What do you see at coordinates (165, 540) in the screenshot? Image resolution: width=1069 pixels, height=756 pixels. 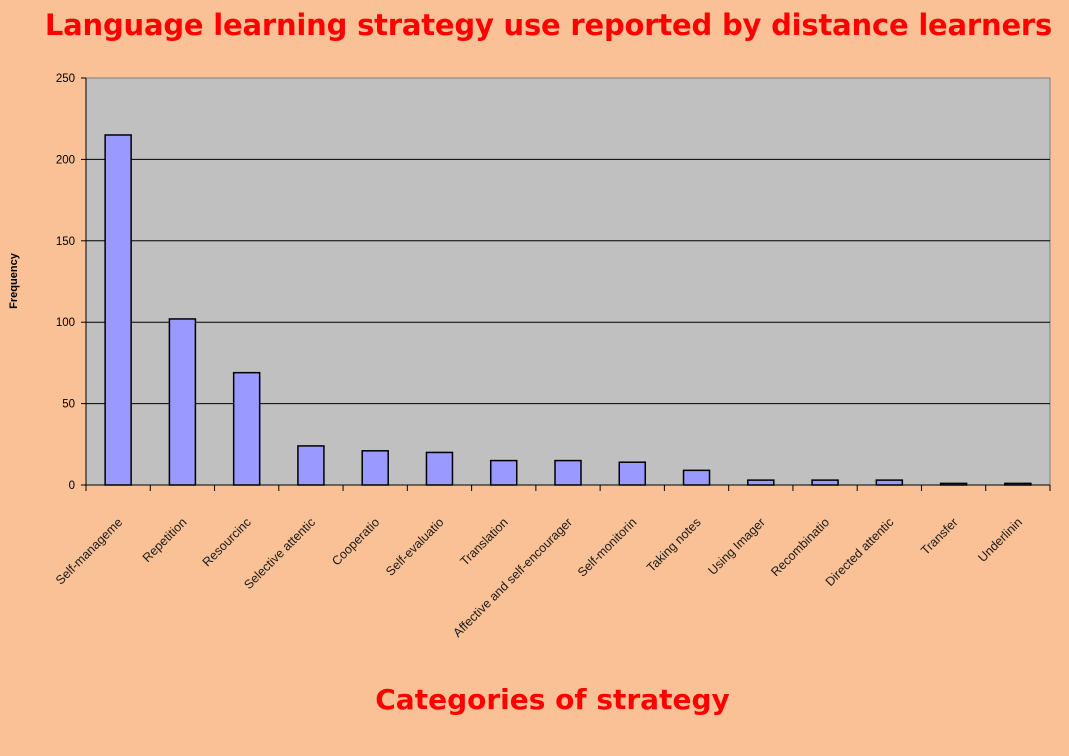 I see `x-category-label: Repetition` at bounding box center [165, 540].